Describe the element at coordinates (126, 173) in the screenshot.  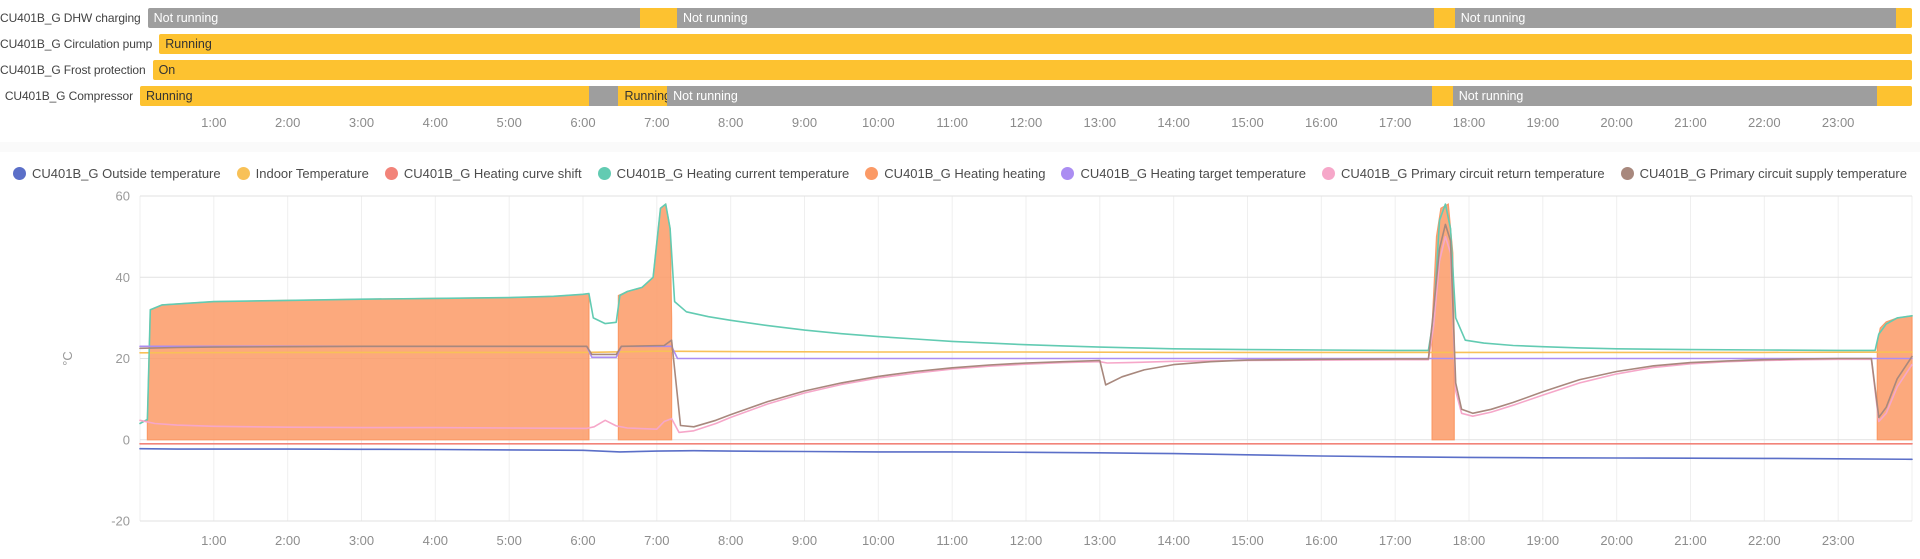
I see `series-name: CU401B_G Outside temperature` at that location.